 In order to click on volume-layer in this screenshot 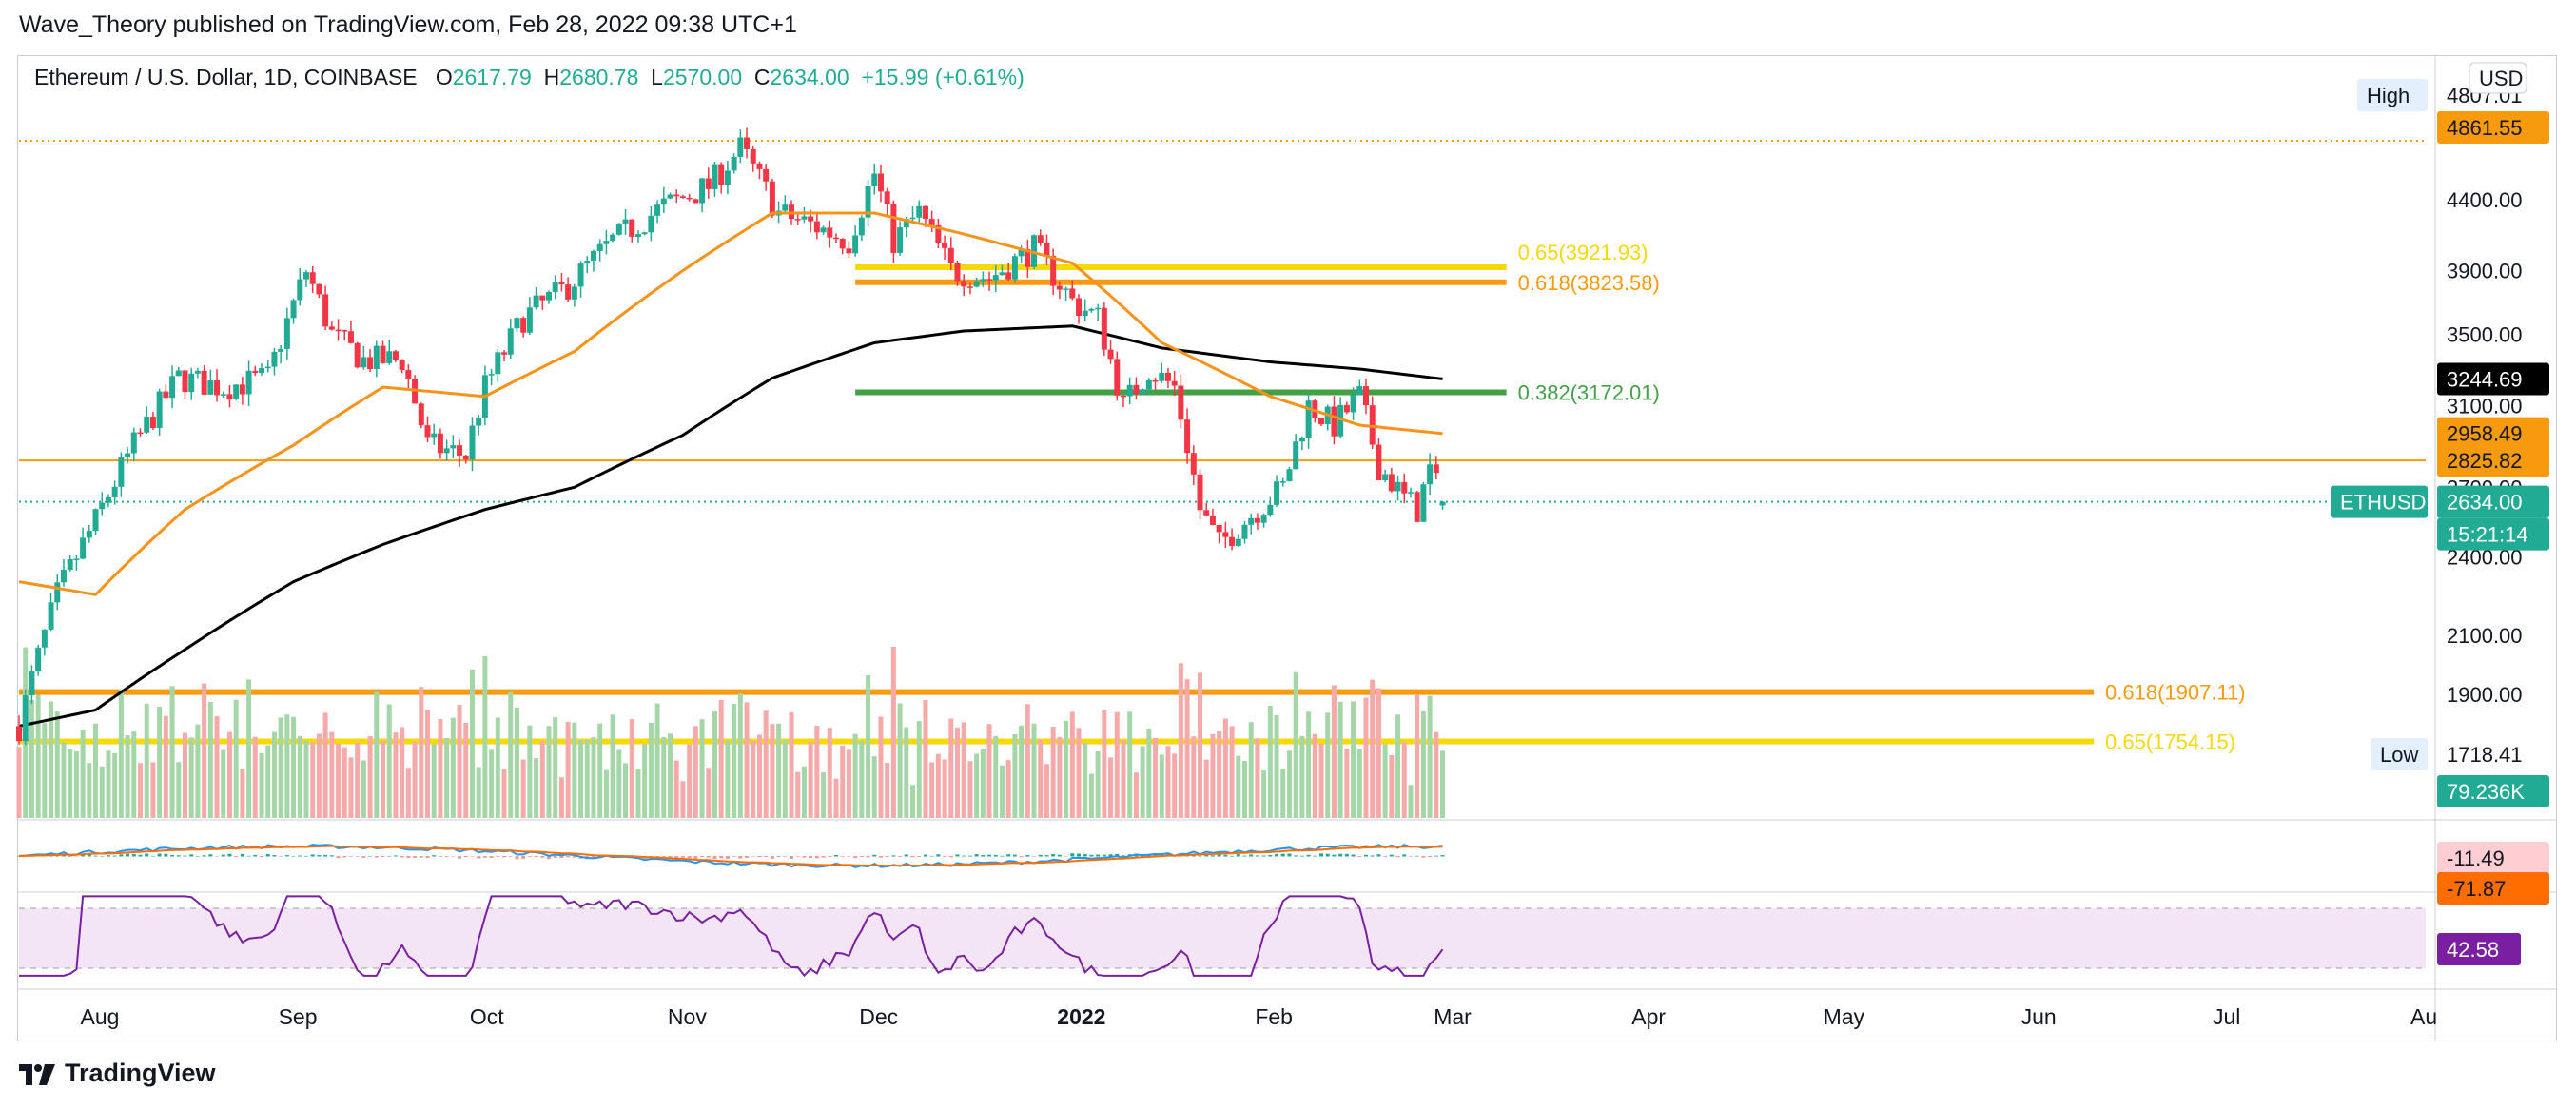, I will do `click(731, 732)`.